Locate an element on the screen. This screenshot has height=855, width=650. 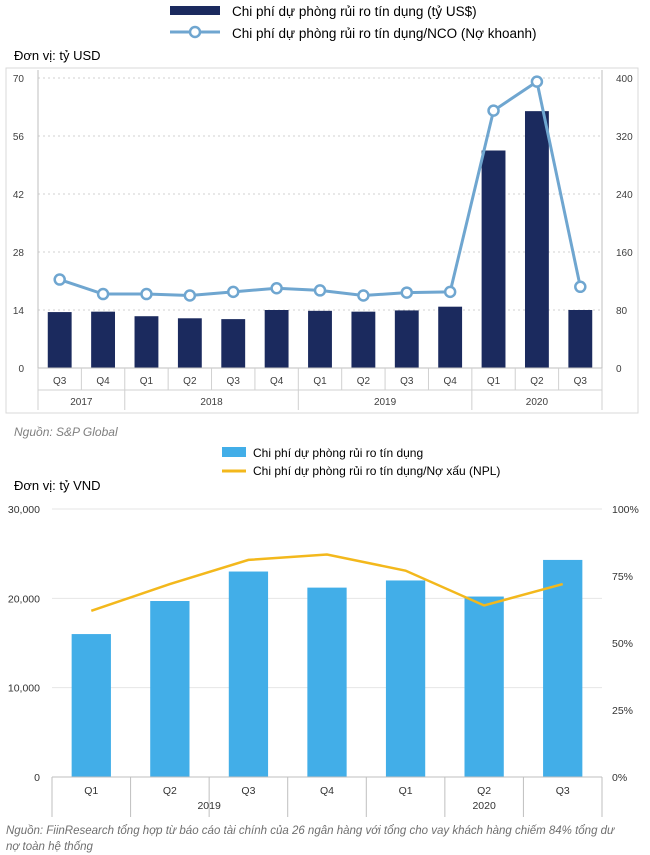
chart1-left-tick-label: 42 is located at coordinates (19, 195).